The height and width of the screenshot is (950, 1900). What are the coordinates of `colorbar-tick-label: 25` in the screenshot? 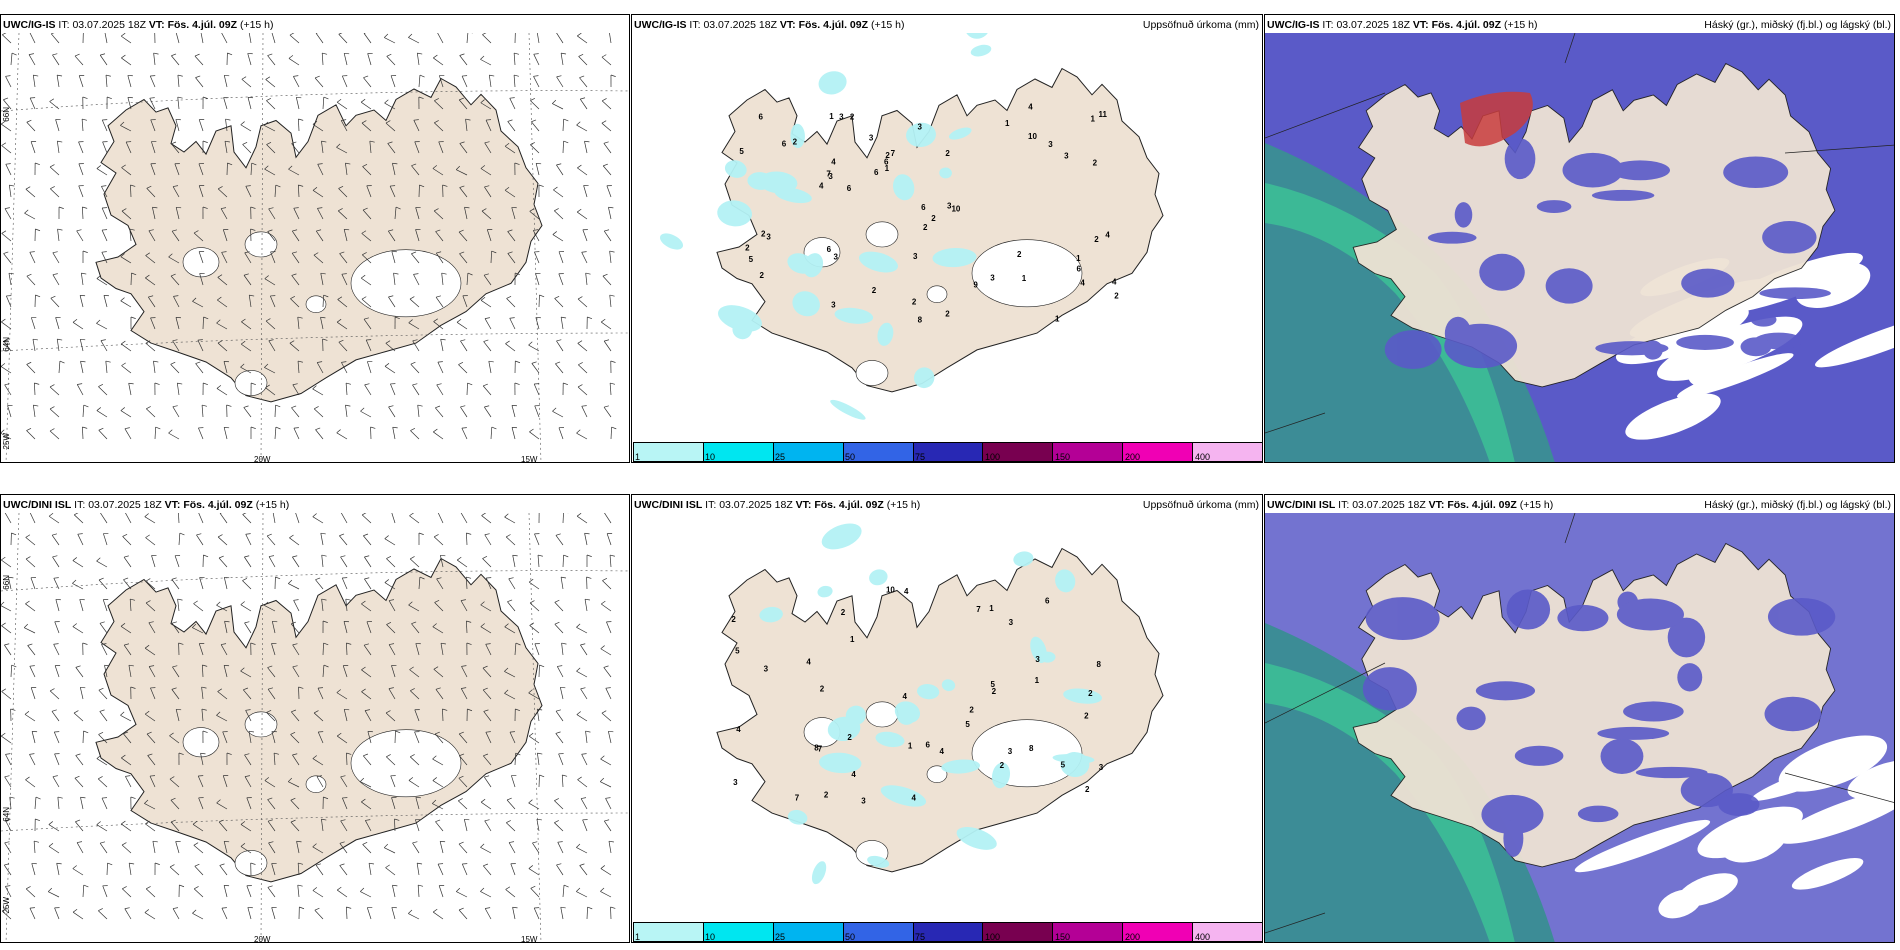 It's located at (780, 457).